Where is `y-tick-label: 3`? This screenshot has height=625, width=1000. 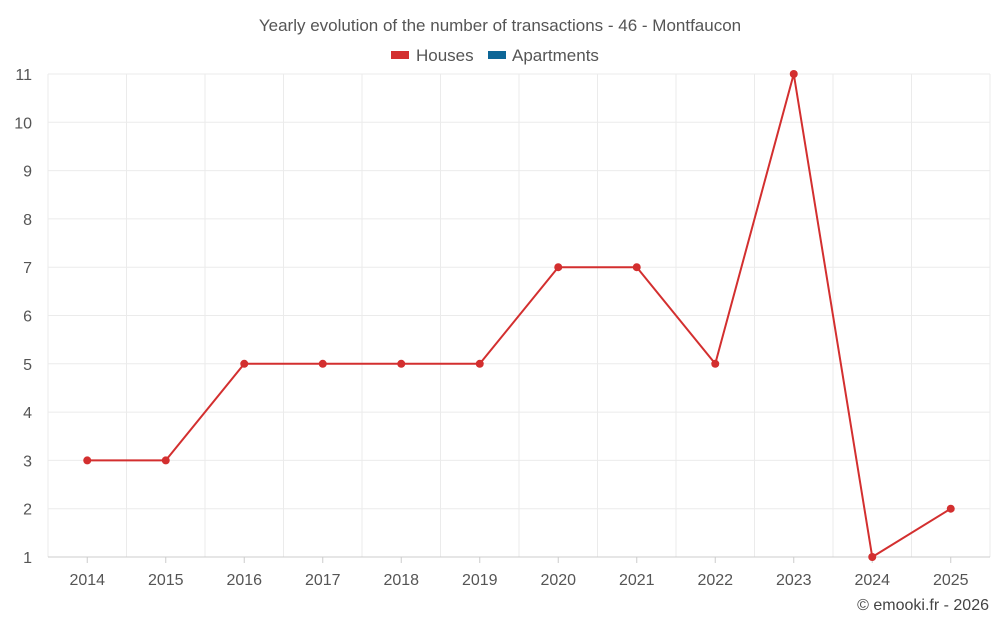
y-tick-label: 3 is located at coordinates (27, 461).